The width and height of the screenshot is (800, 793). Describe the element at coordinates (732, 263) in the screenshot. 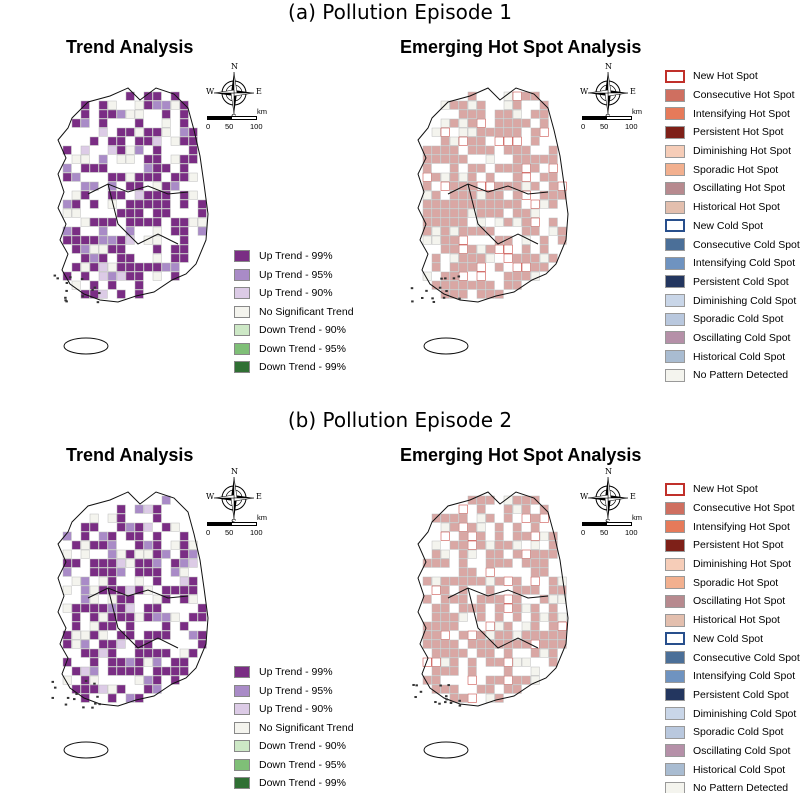

I see `legend-item: Intensifying Cold Spot` at that location.